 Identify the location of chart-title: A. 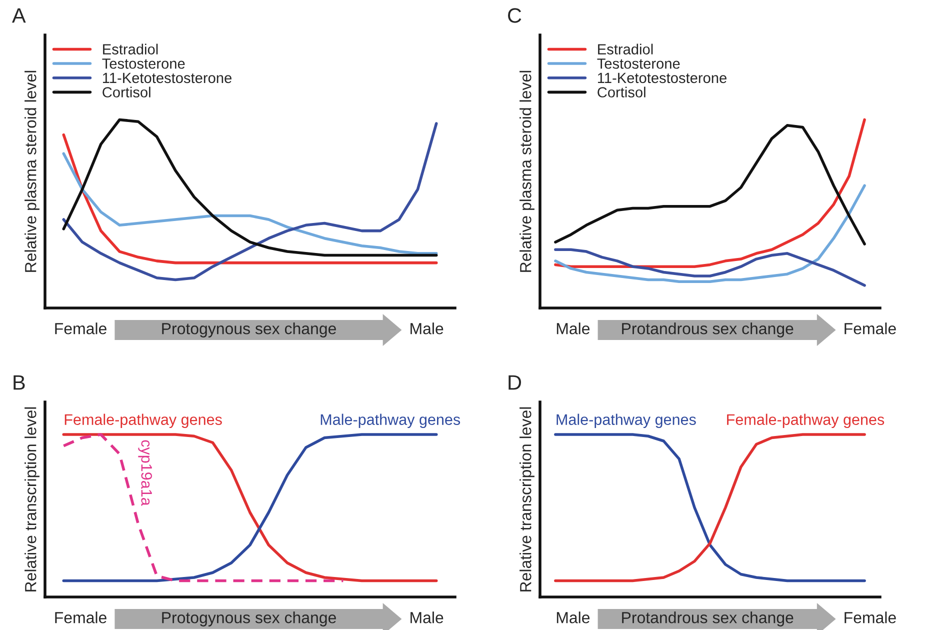
(19, 15).